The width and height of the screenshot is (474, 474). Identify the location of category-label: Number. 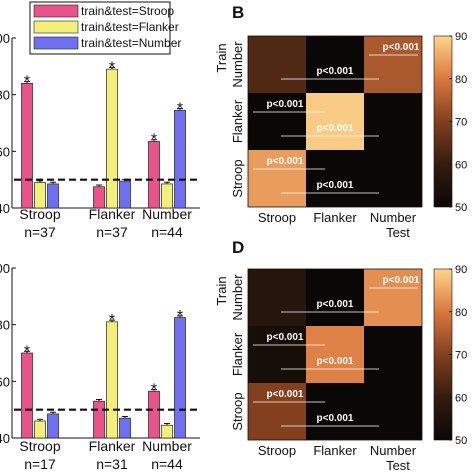
(167, 446).